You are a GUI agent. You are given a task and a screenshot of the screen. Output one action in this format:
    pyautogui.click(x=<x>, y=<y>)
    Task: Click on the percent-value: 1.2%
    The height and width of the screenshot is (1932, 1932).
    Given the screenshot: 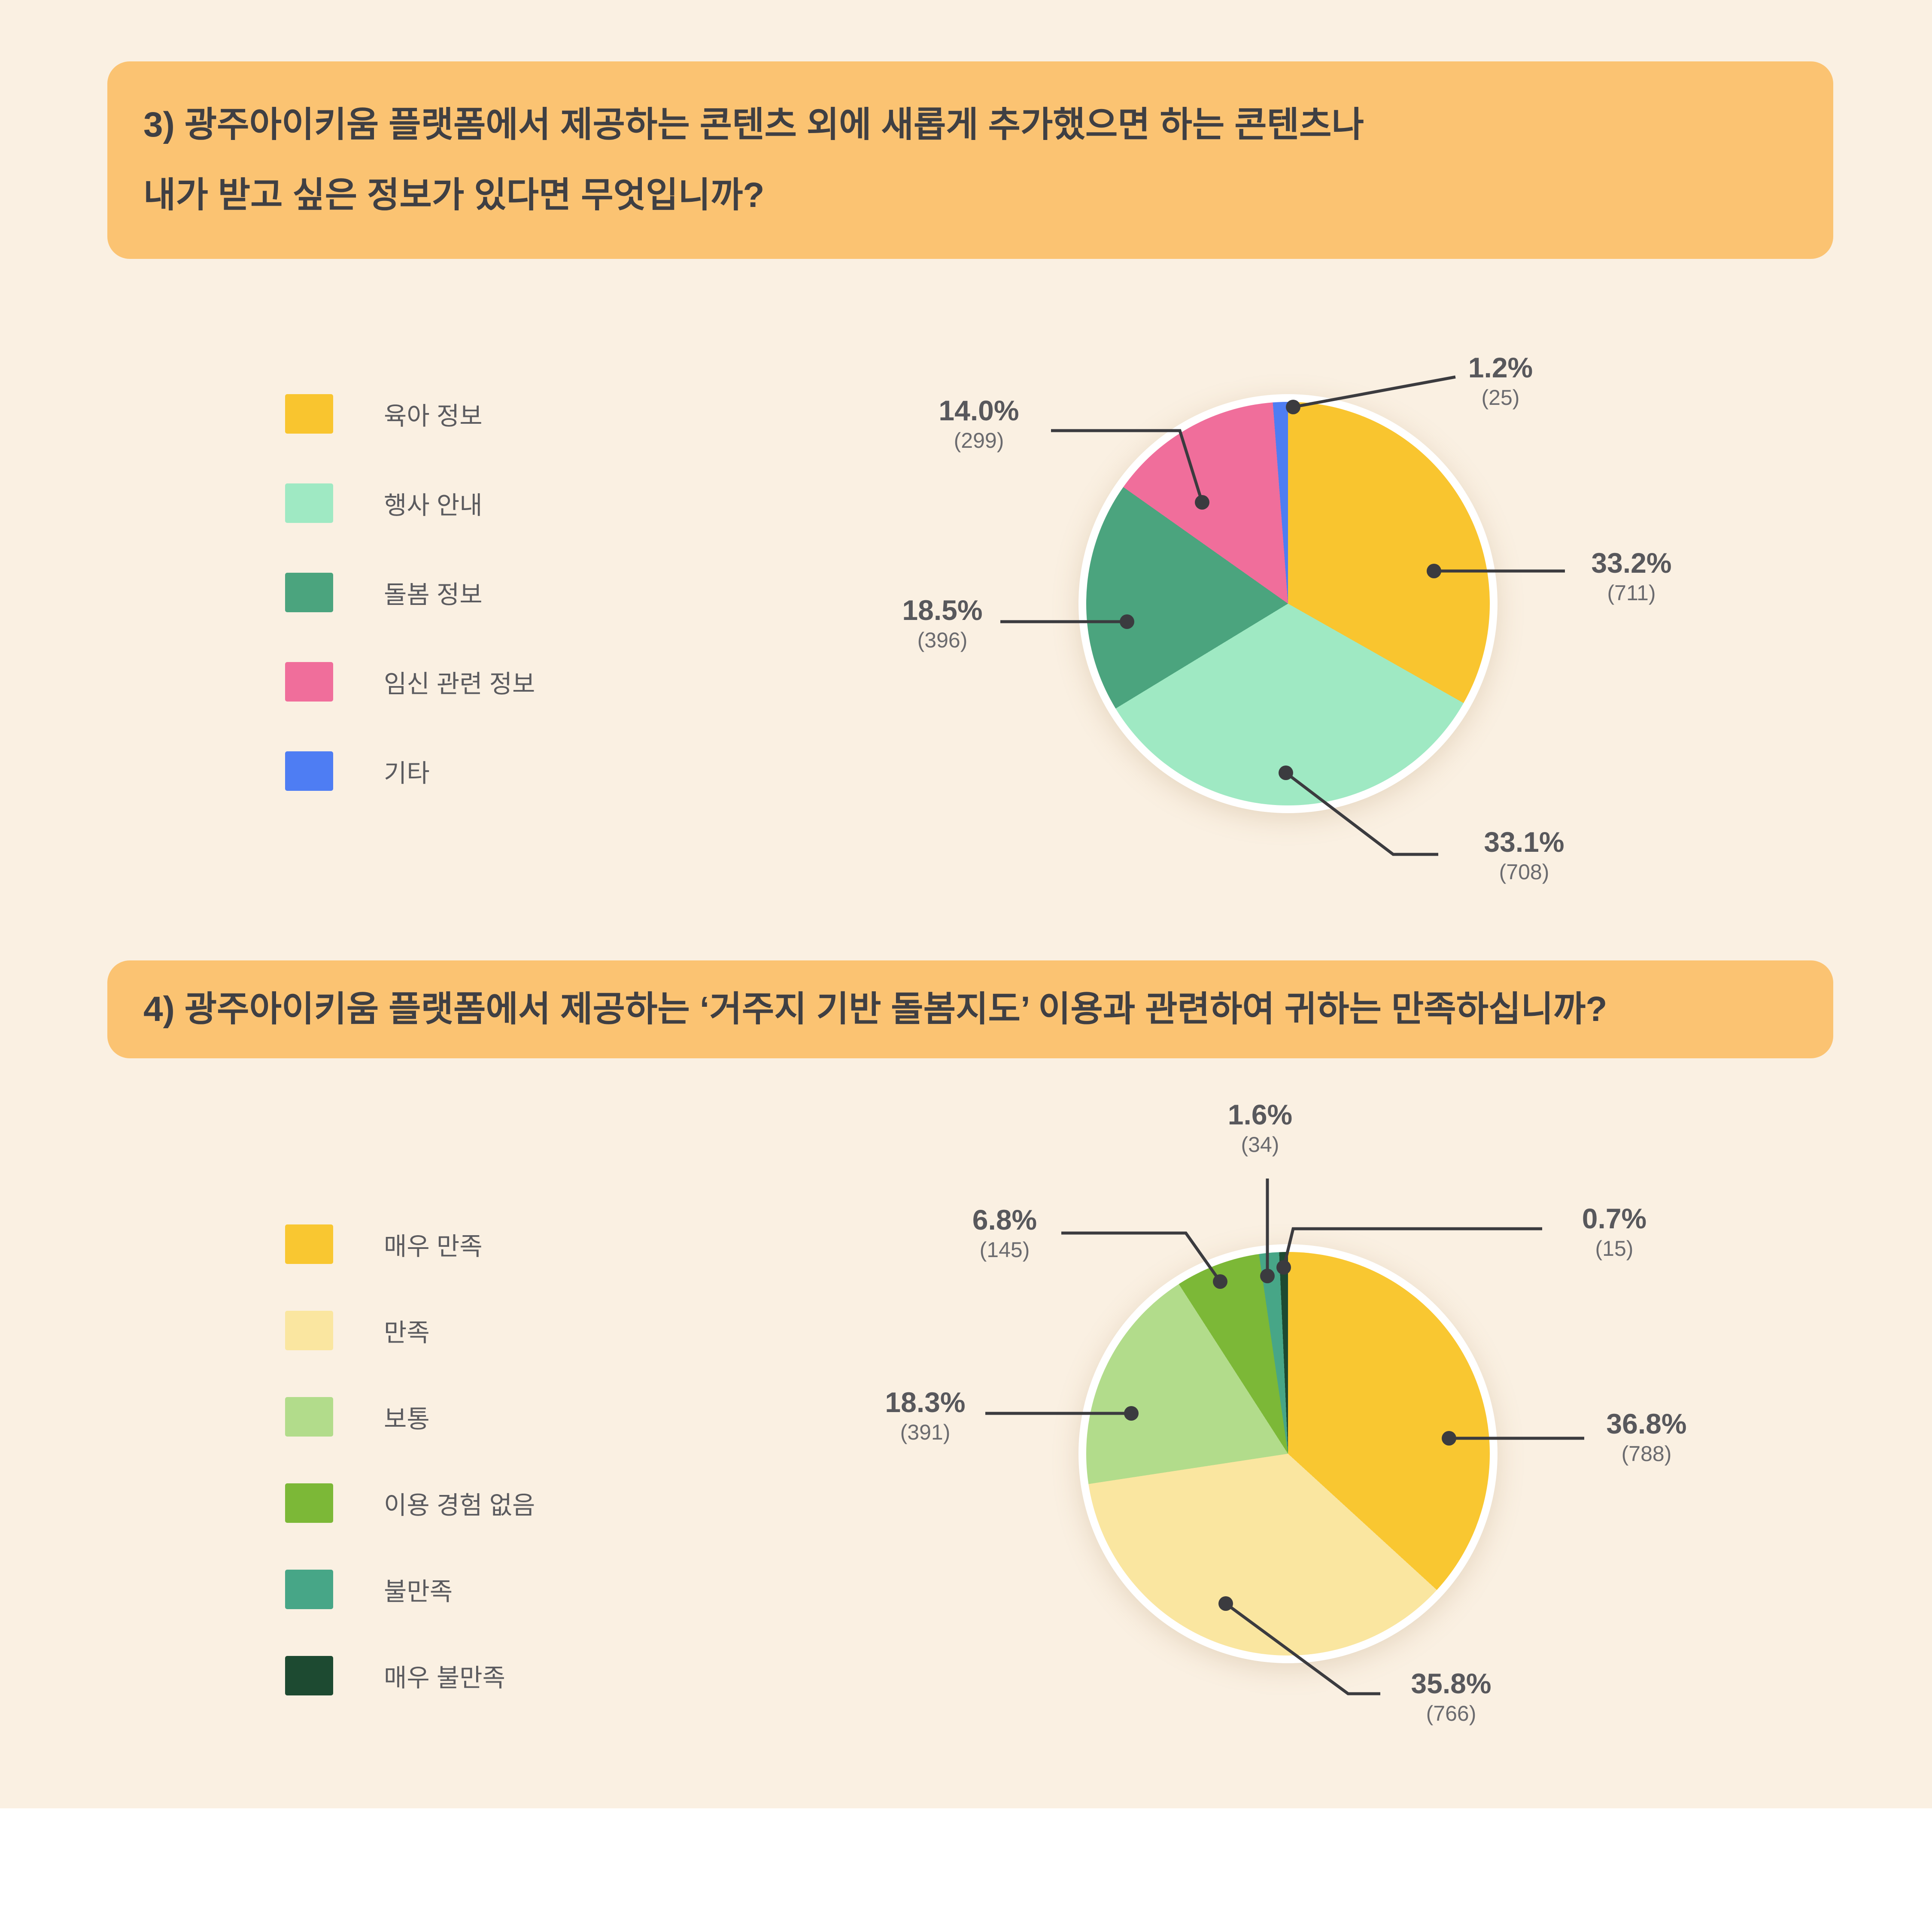 What is the action you would take?
    pyautogui.click(x=1500, y=367)
    